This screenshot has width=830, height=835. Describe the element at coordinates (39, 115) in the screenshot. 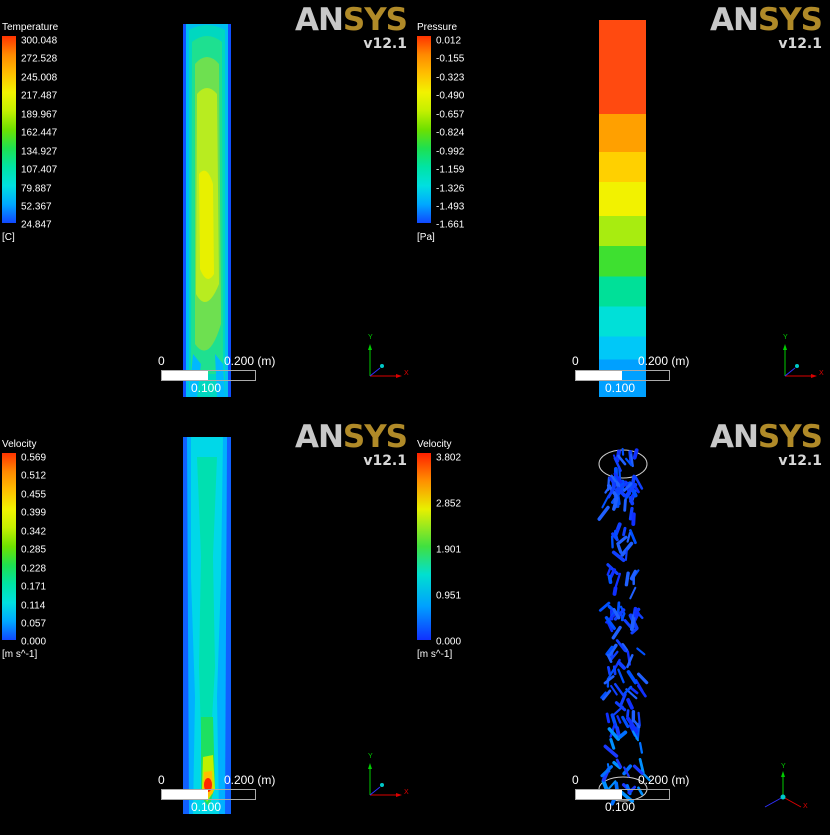

I see `legend-tick: 189.967` at that location.